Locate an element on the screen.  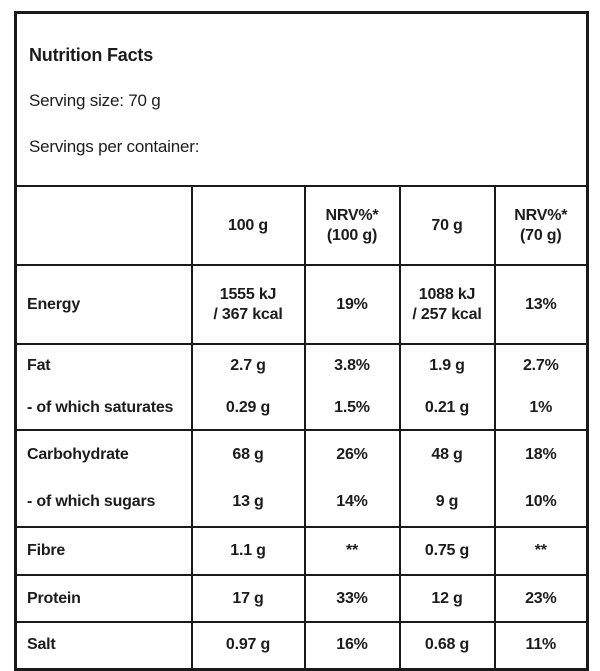
cell-nrv-70g: 11% is located at coordinates (541, 646).